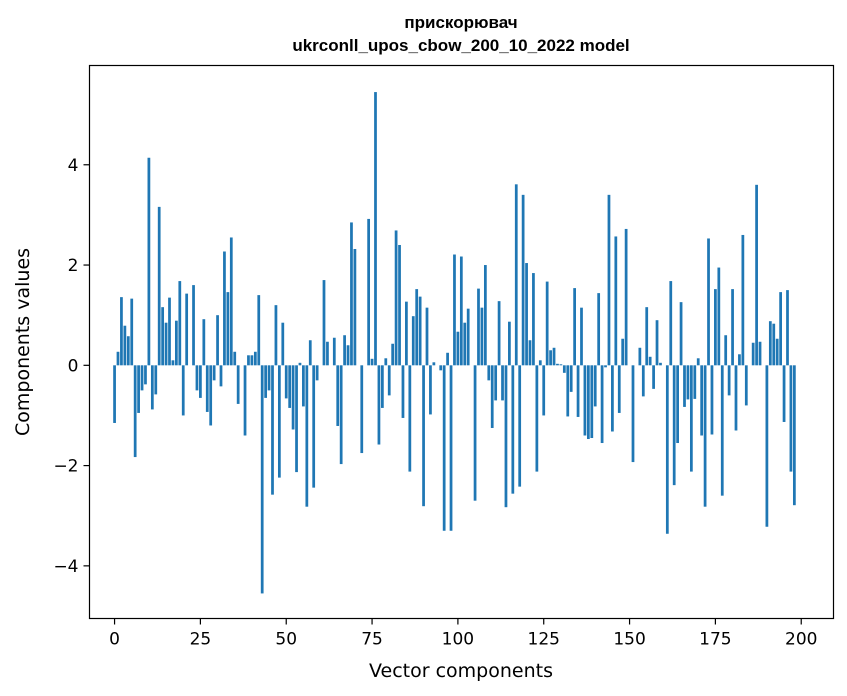  I want to click on y-tick-label: 4, so click(73, 166).